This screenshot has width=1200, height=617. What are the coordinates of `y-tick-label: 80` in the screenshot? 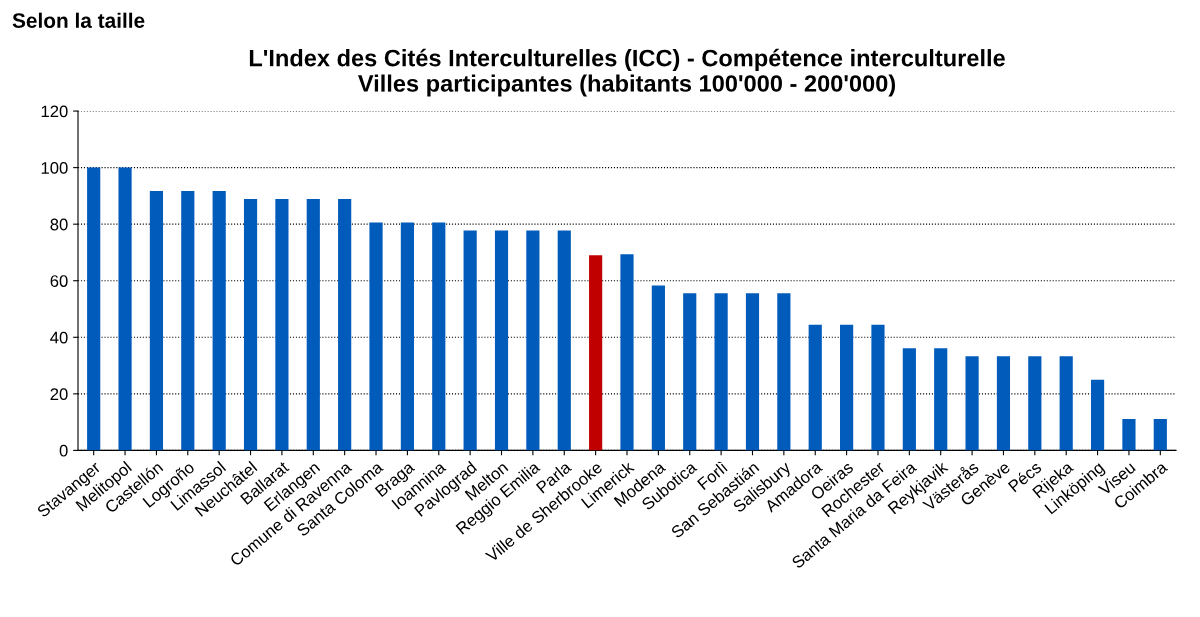 It's located at (59, 224).